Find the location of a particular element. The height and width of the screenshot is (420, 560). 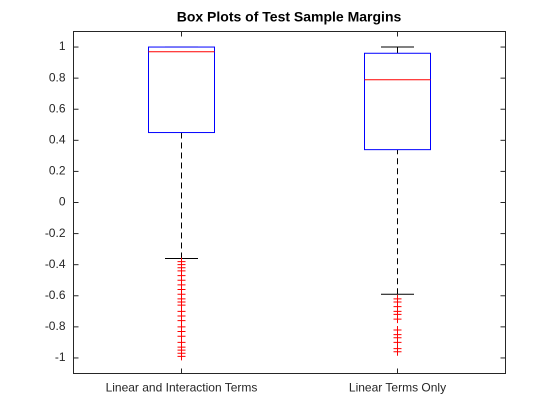

y-tick-label: -0.6 is located at coordinates (55, 295).